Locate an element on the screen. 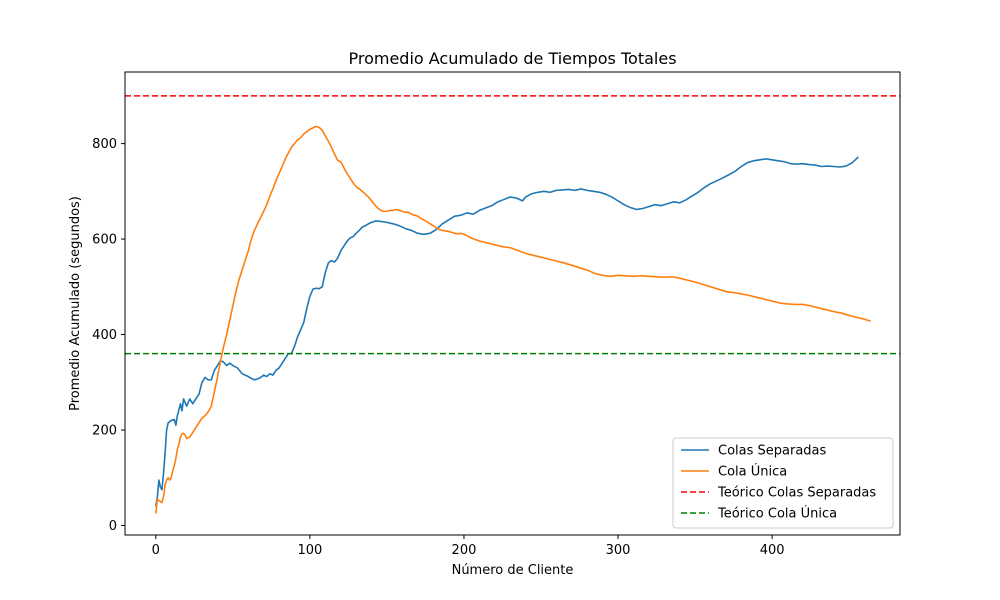 Image resolution: width=1000 pixels, height=600 pixels. y-axis-label: Promedio Acumulado (segundos) is located at coordinates (75, 303).